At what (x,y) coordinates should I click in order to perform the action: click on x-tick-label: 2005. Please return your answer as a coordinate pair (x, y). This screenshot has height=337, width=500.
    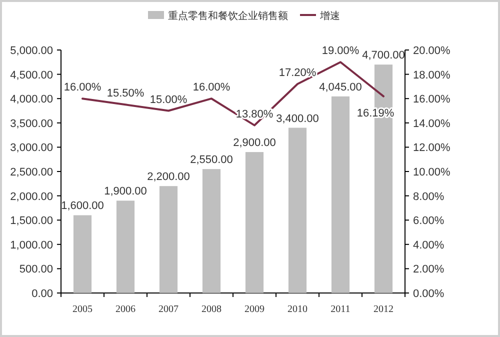
    Looking at the image, I should click on (82, 309).